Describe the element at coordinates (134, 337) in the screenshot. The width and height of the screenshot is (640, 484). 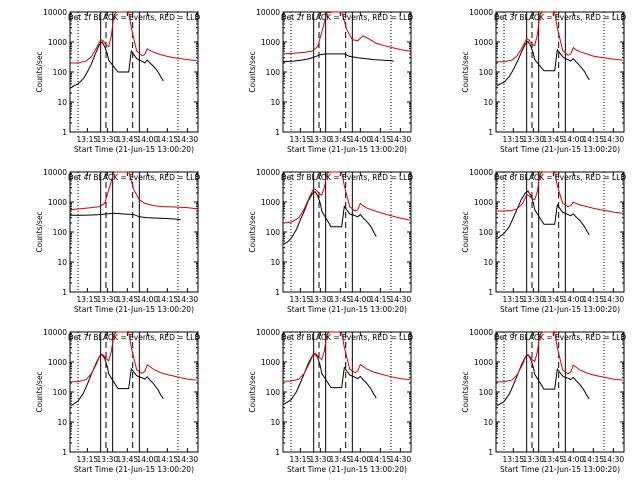
I see `panel-title: Det 7f BLACK = Events, RED = LLD` at that location.